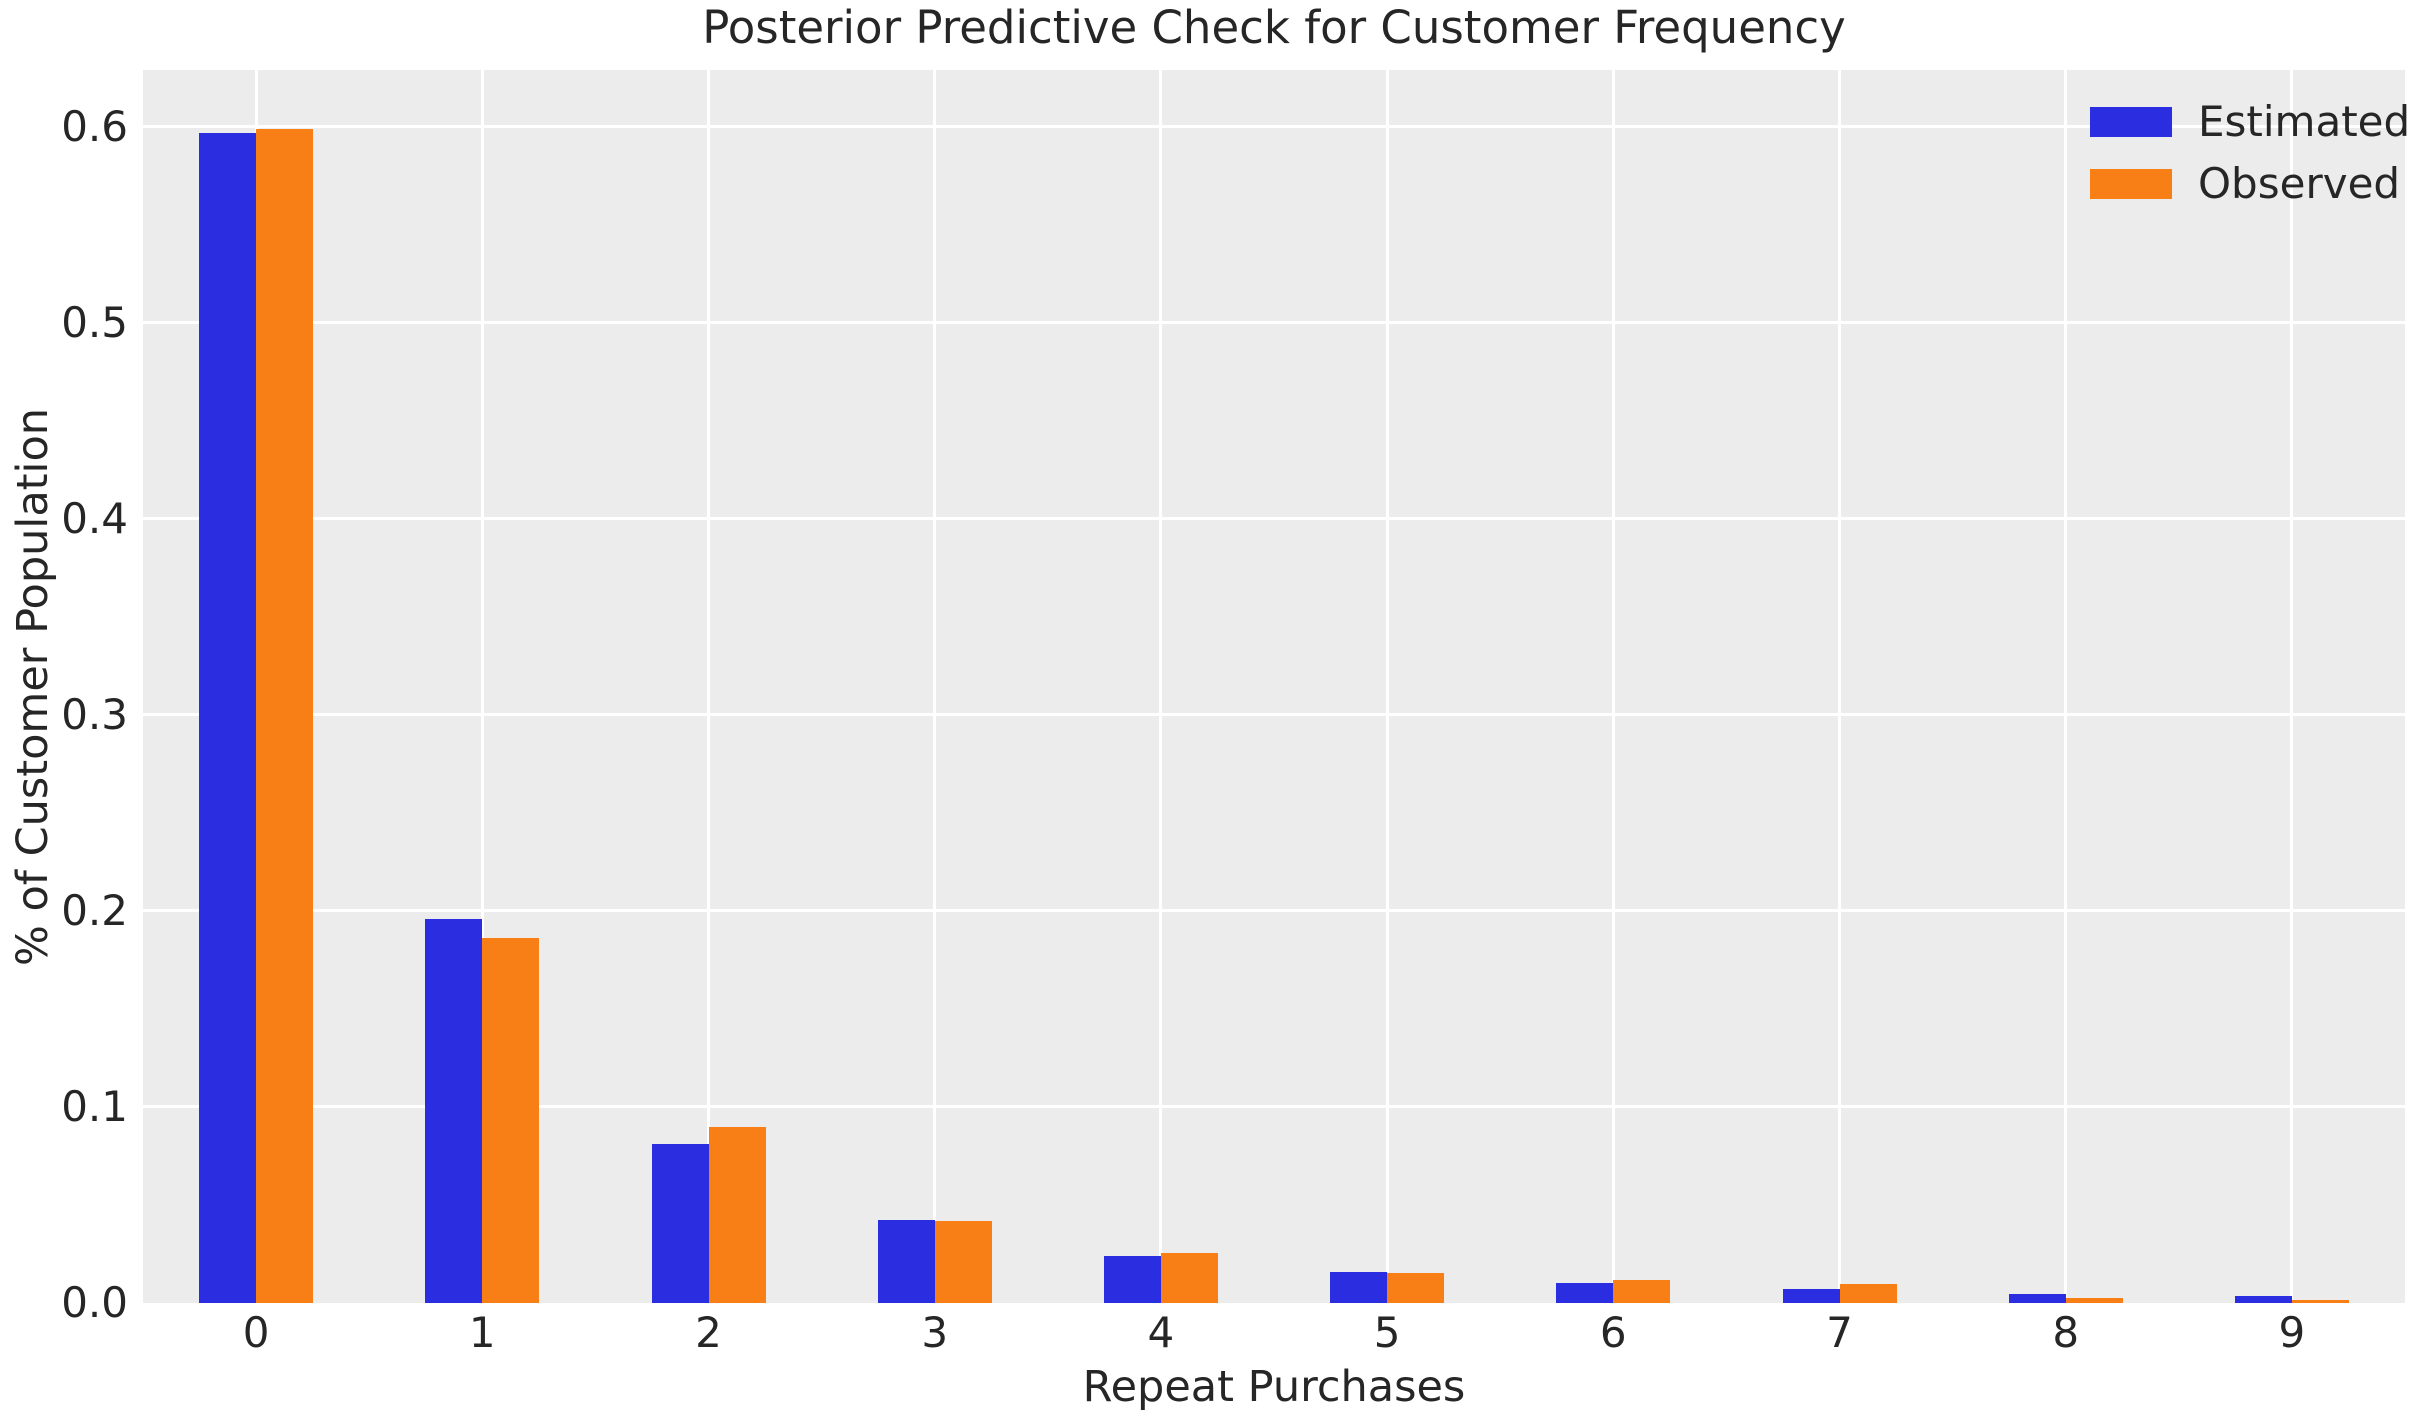 This screenshot has height=1423, width=2423. Describe the element at coordinates (708, 1332) in the screenshot. I see `x-tick-label: 2` at that location.